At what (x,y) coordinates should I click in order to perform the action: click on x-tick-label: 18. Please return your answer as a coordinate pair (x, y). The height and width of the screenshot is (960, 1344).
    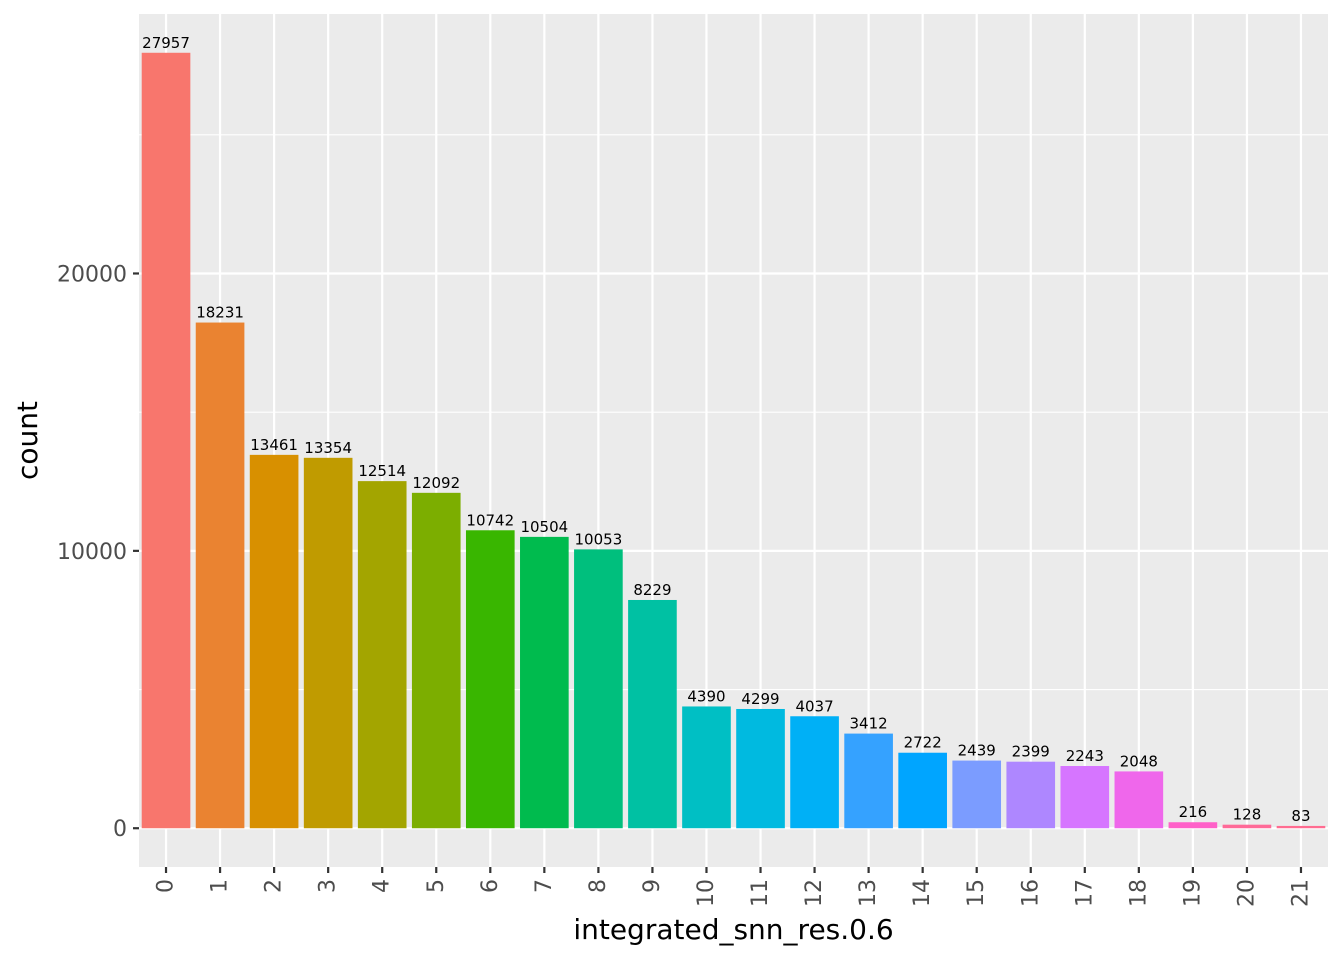
    Looking at the image, I should click on (1138, 893).